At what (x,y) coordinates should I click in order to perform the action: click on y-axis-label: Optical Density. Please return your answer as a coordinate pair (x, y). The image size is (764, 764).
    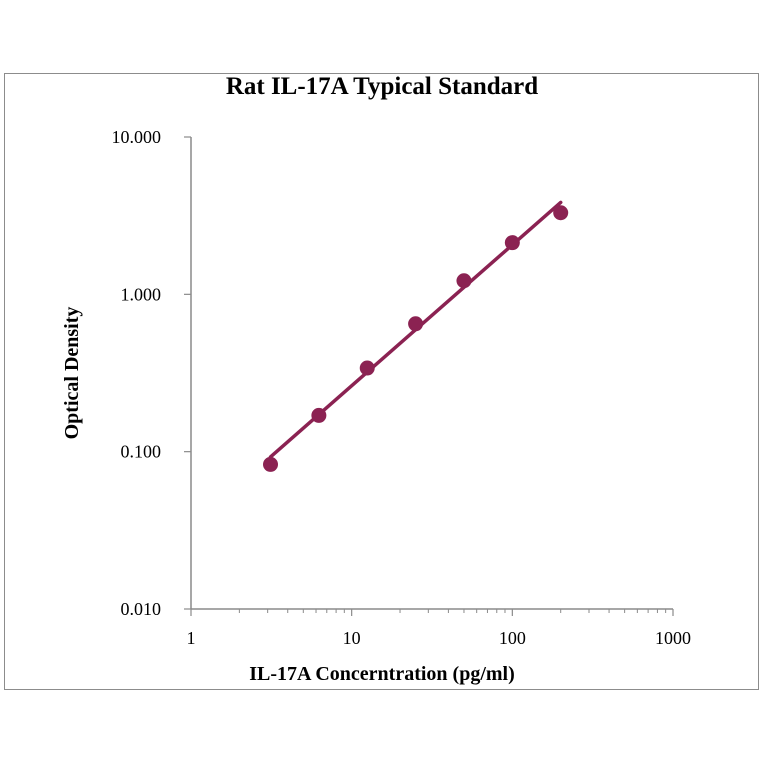
    Looking at the image, I should click on (72, 373).